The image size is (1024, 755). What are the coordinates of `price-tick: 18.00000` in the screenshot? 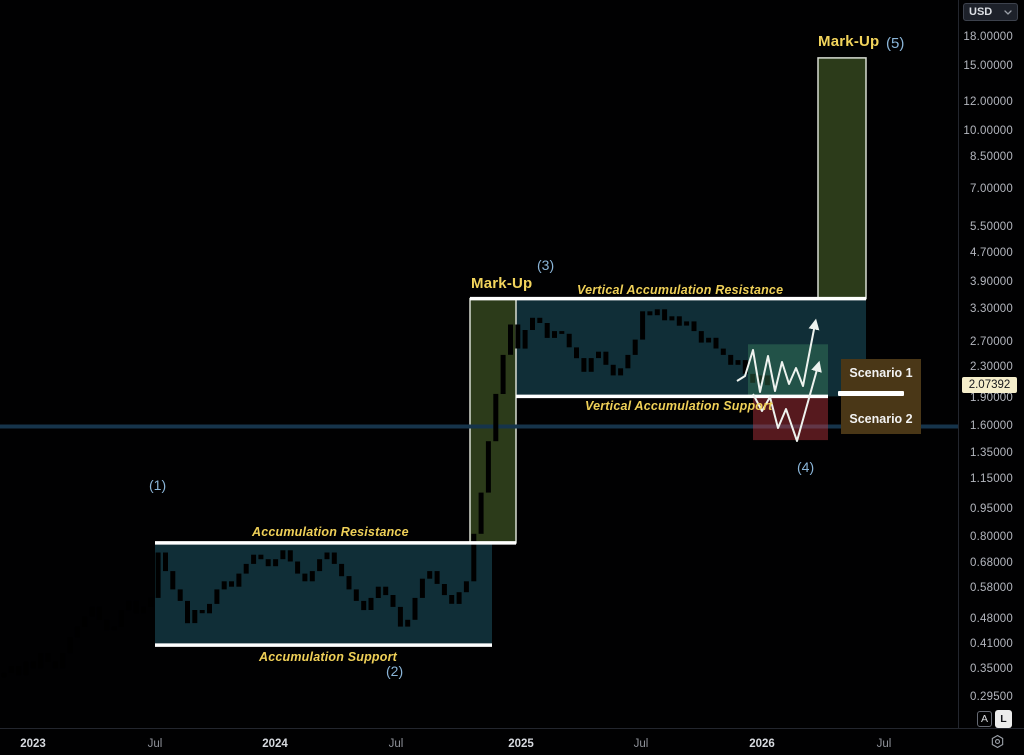 It's located at (988, 37).